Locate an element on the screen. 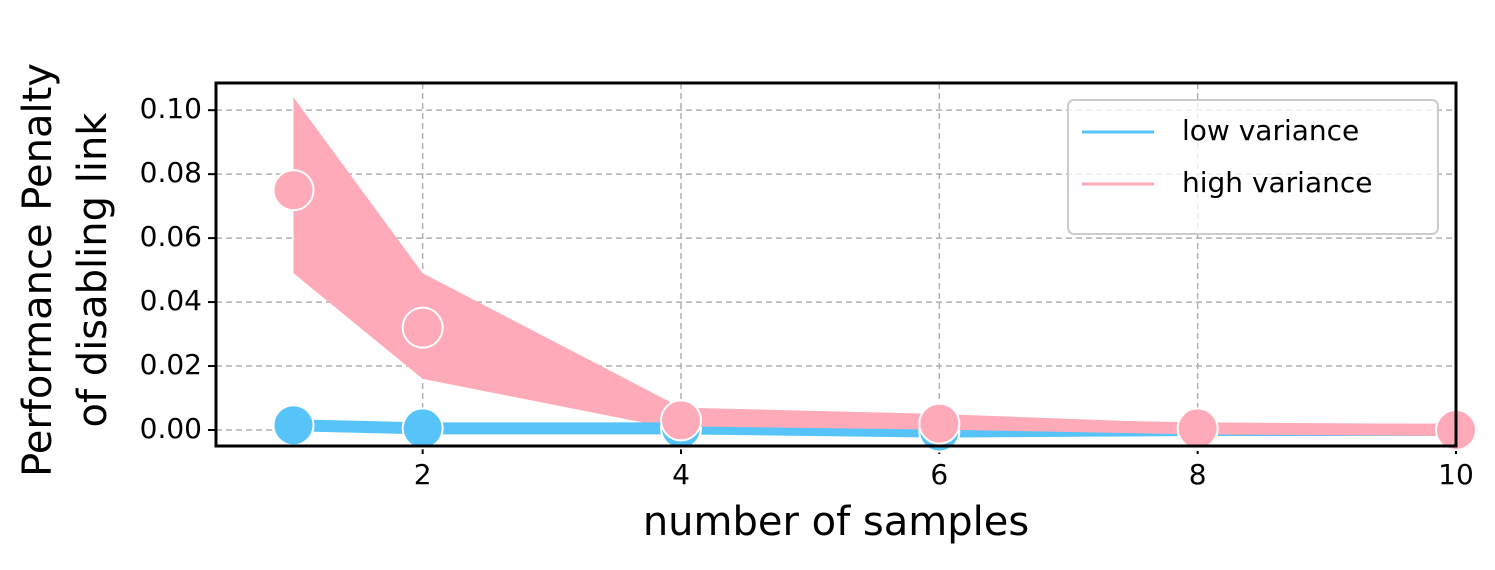 The image size is (1495, 570). legend-box is located at coordinates (1253, 167).